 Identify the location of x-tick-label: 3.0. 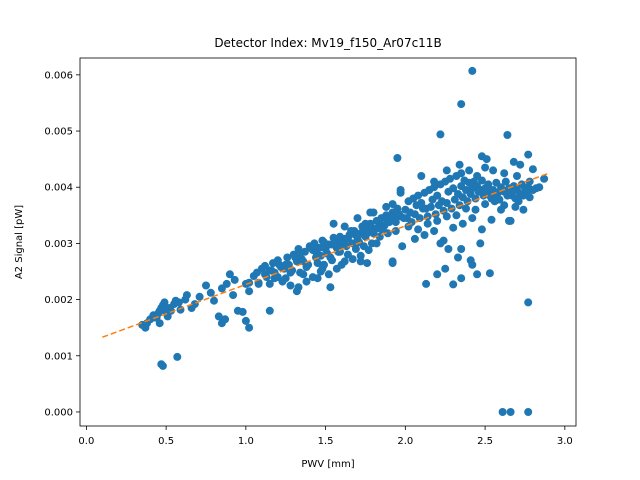
(565, 441).